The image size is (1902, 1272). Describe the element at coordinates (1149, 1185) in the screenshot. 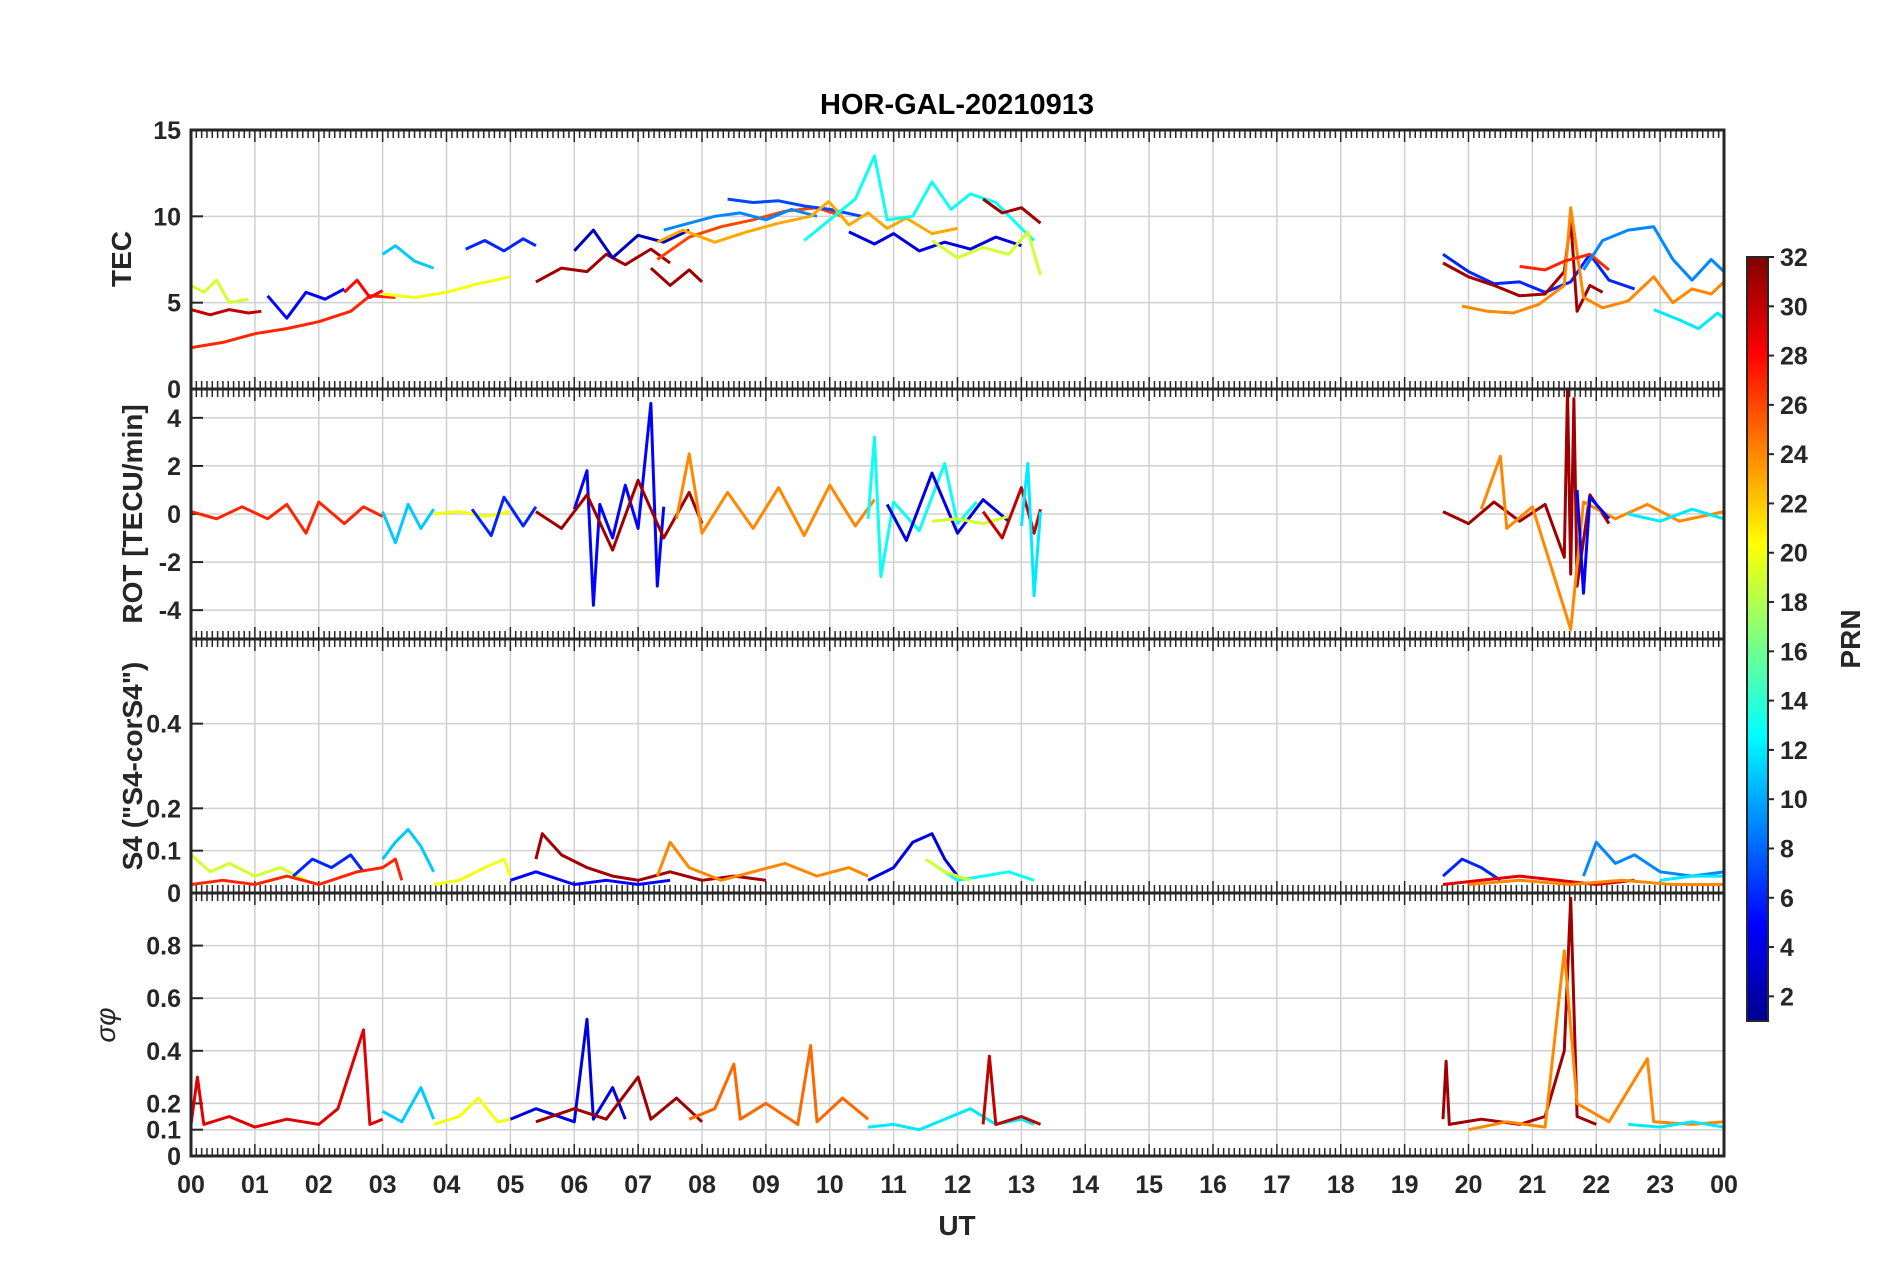

I see `x-tick-label: 15` at that location.